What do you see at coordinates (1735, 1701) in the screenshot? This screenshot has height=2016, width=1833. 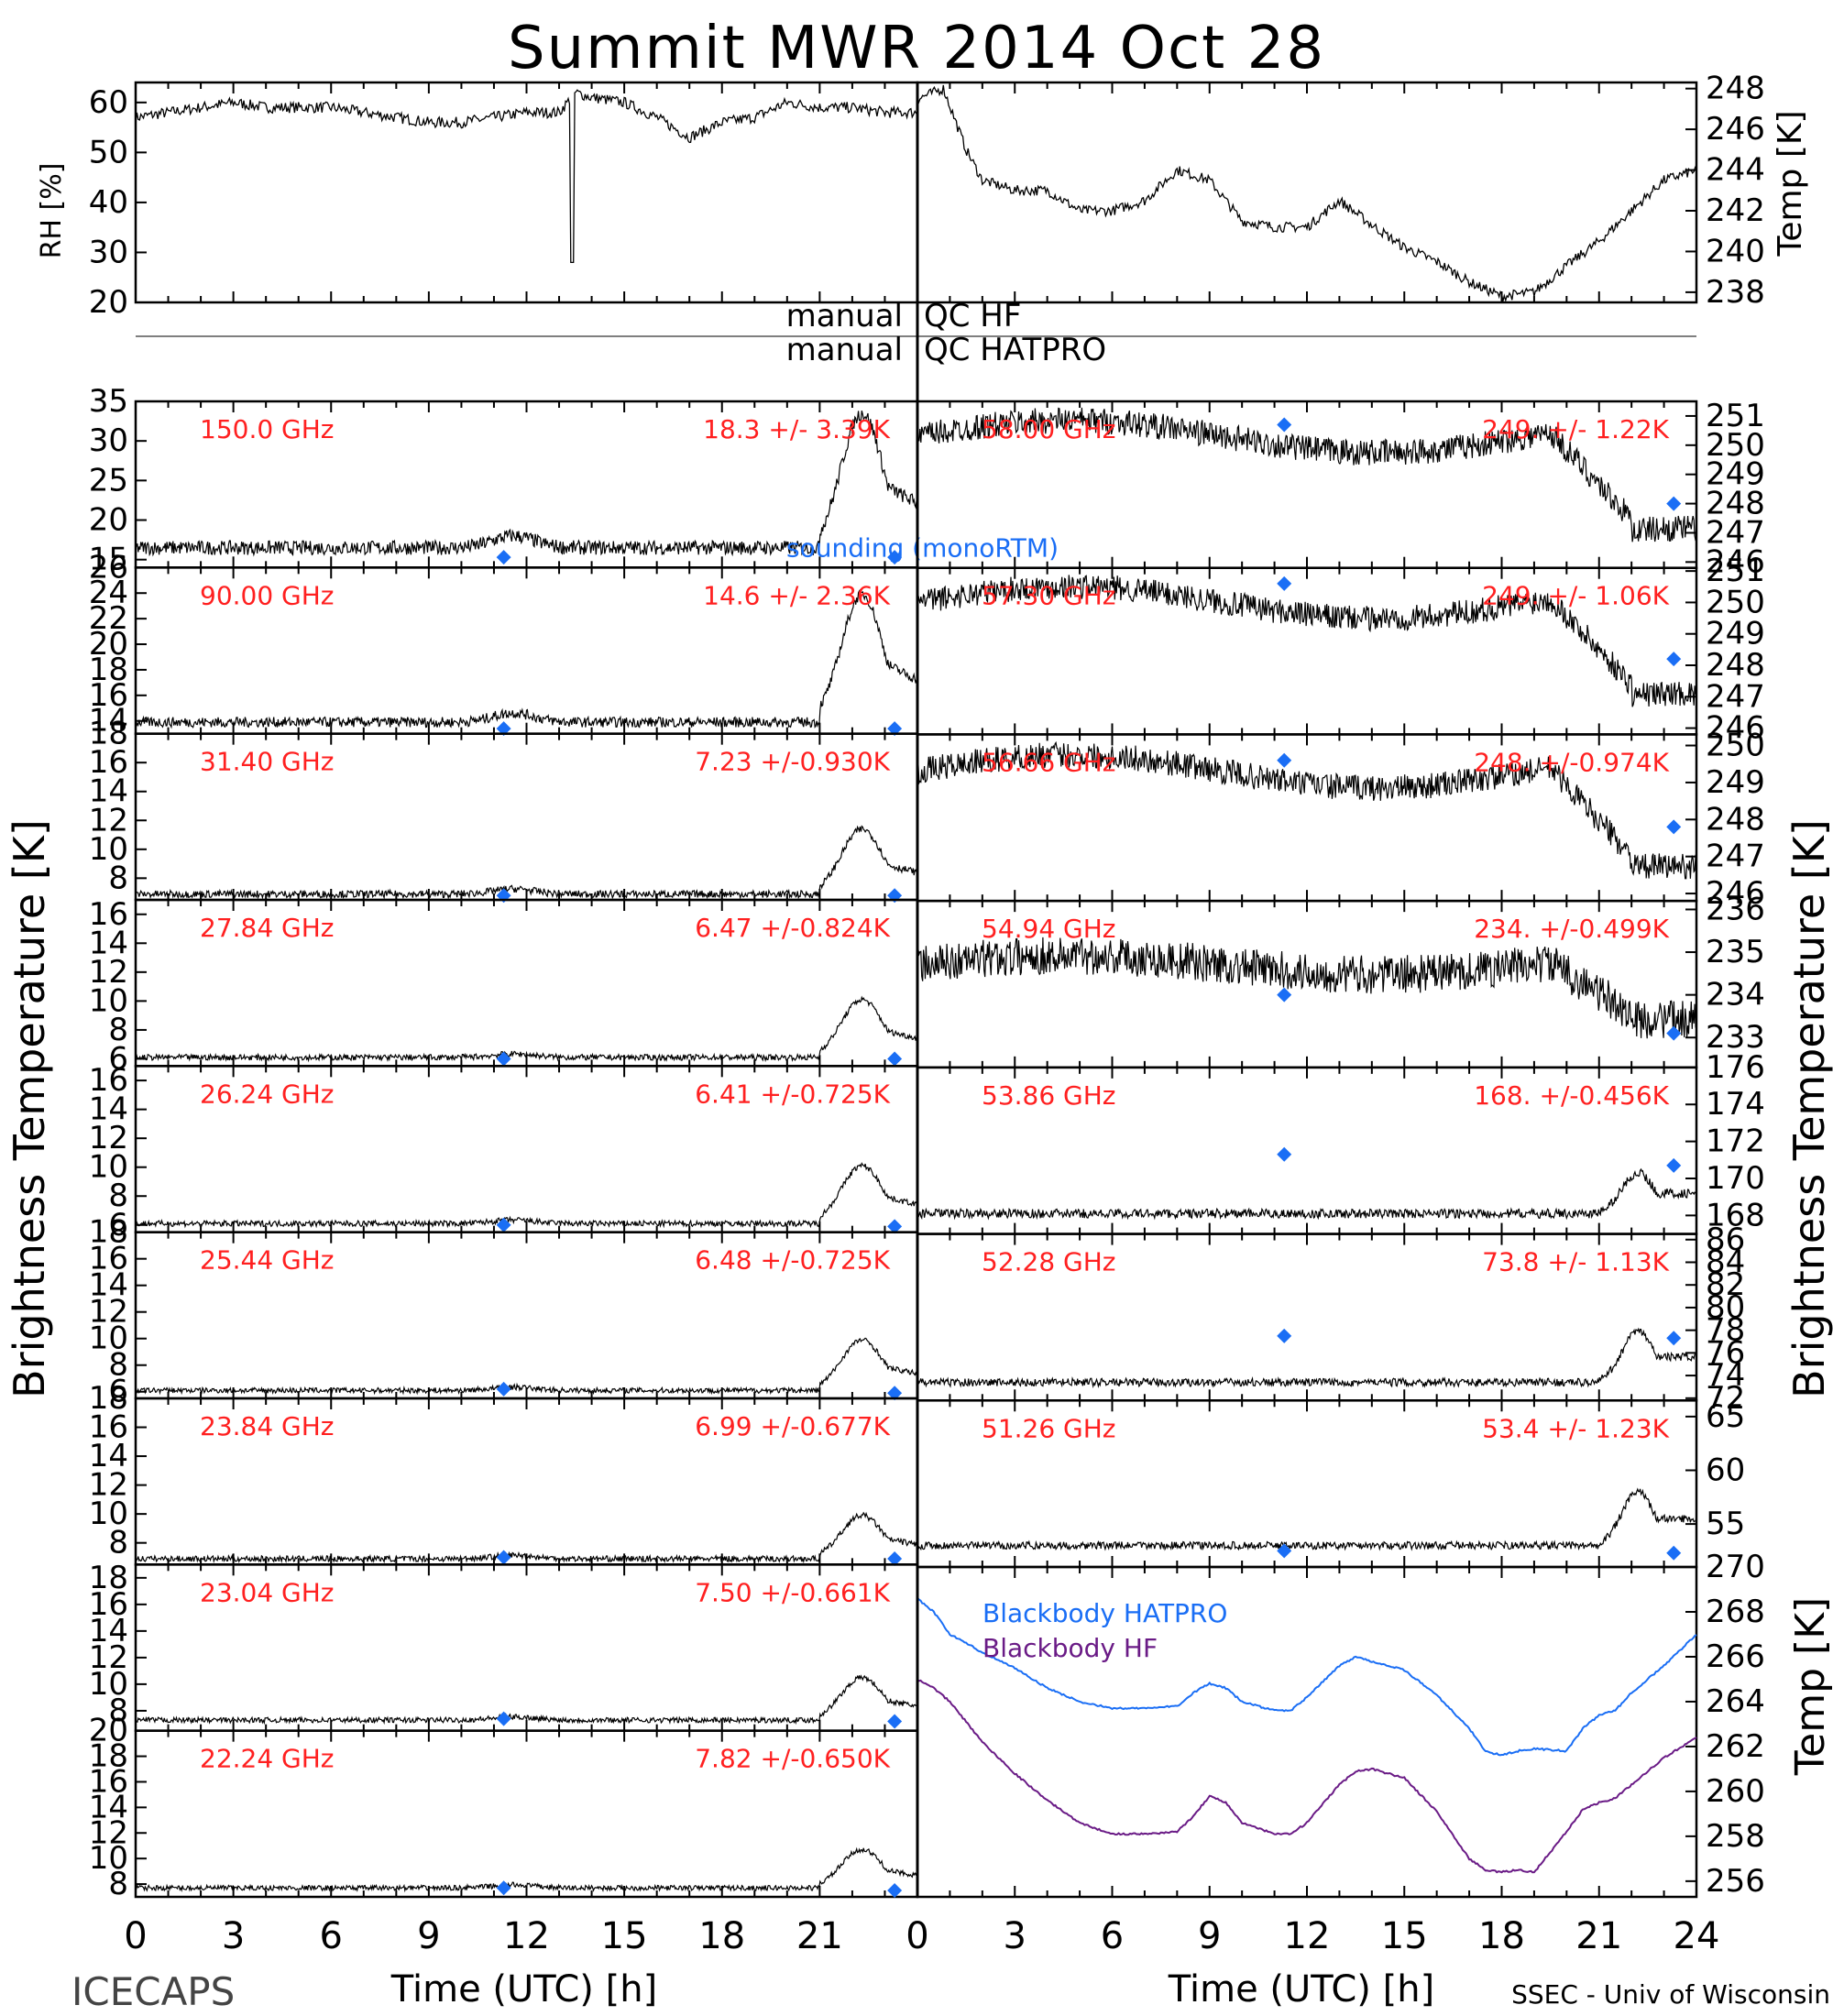 I see `y-tick-label: 264` at bounding box center [1735, 1701].